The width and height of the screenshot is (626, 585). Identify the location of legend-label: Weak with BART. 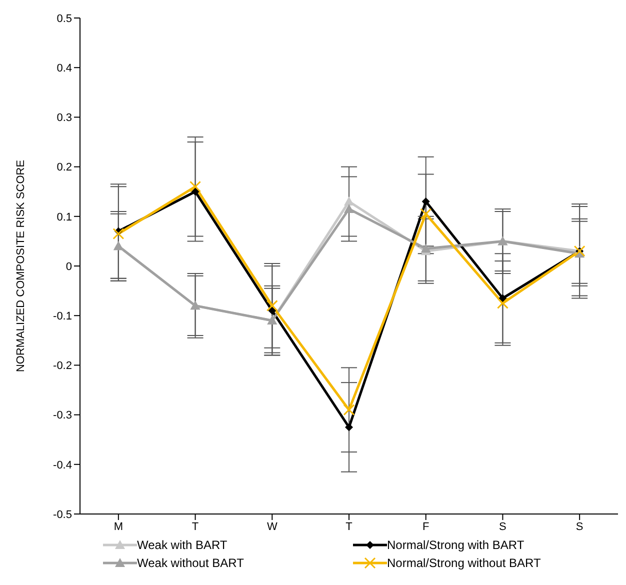
(182, 545).